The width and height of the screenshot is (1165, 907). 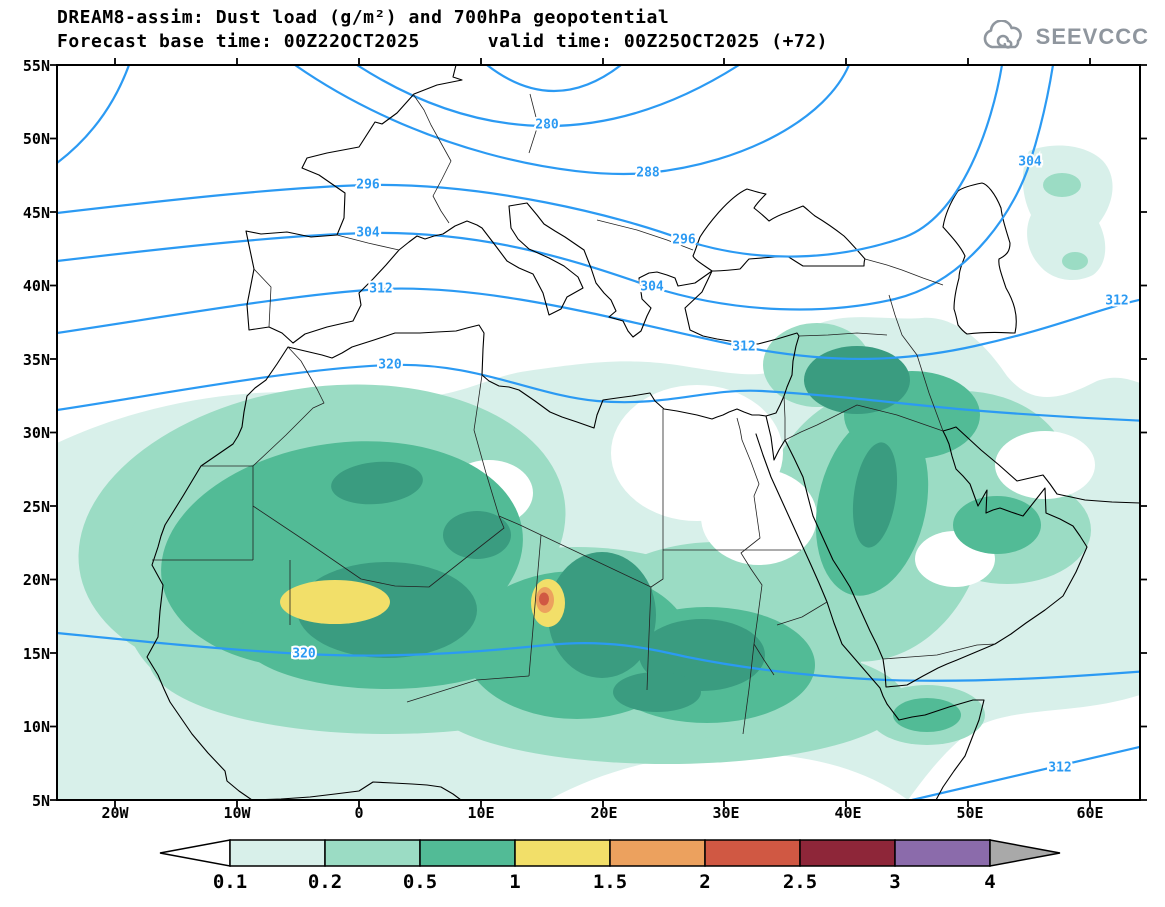 I want to click on y-axis-label: 5N, so click(x=40, y=801).